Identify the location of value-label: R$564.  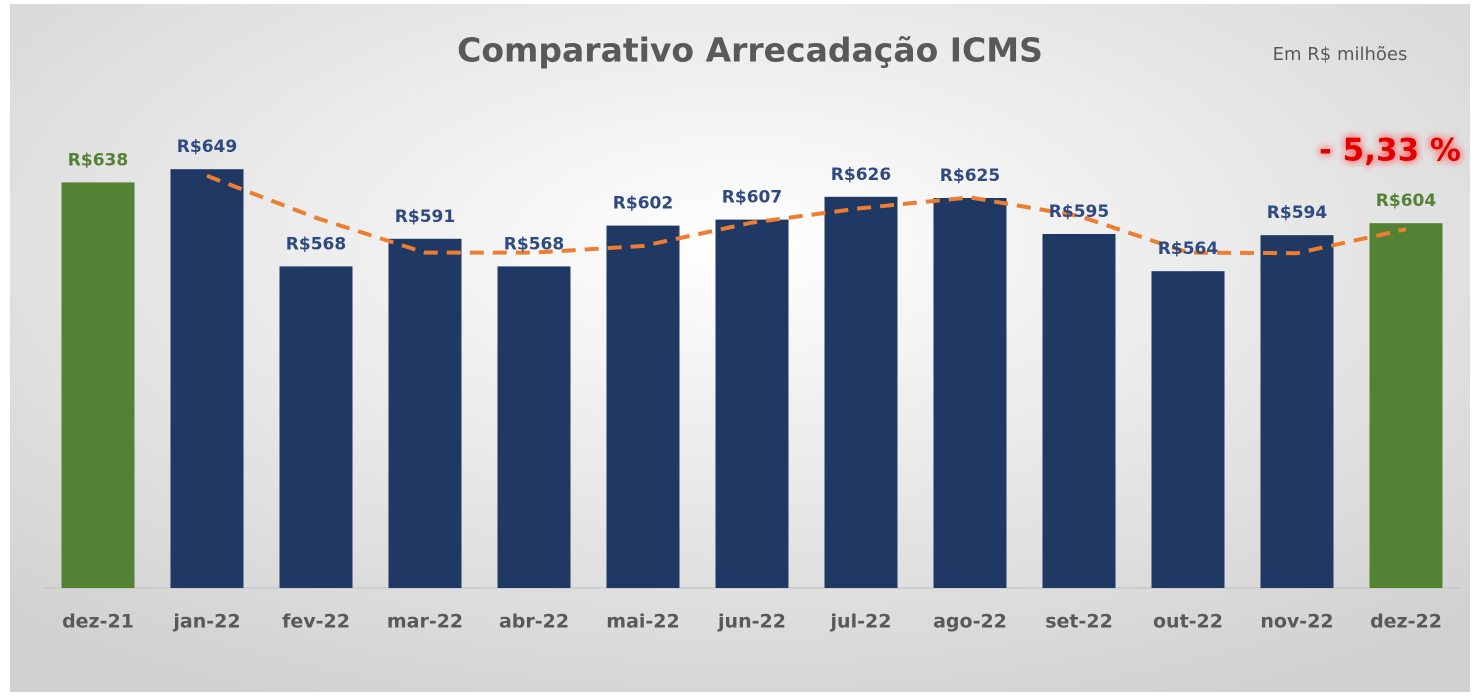
(1188, 249).